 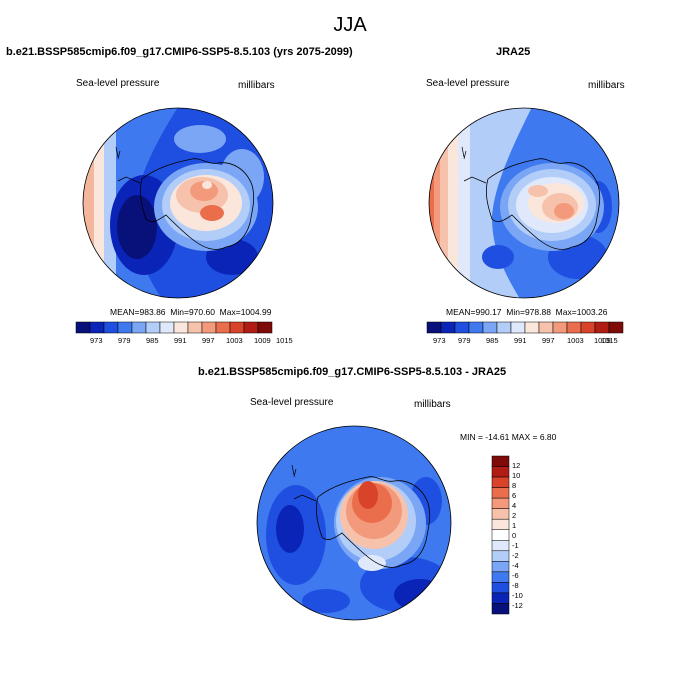 I want to click on panel-model-tick: 1009, so click(x=262, y=340).